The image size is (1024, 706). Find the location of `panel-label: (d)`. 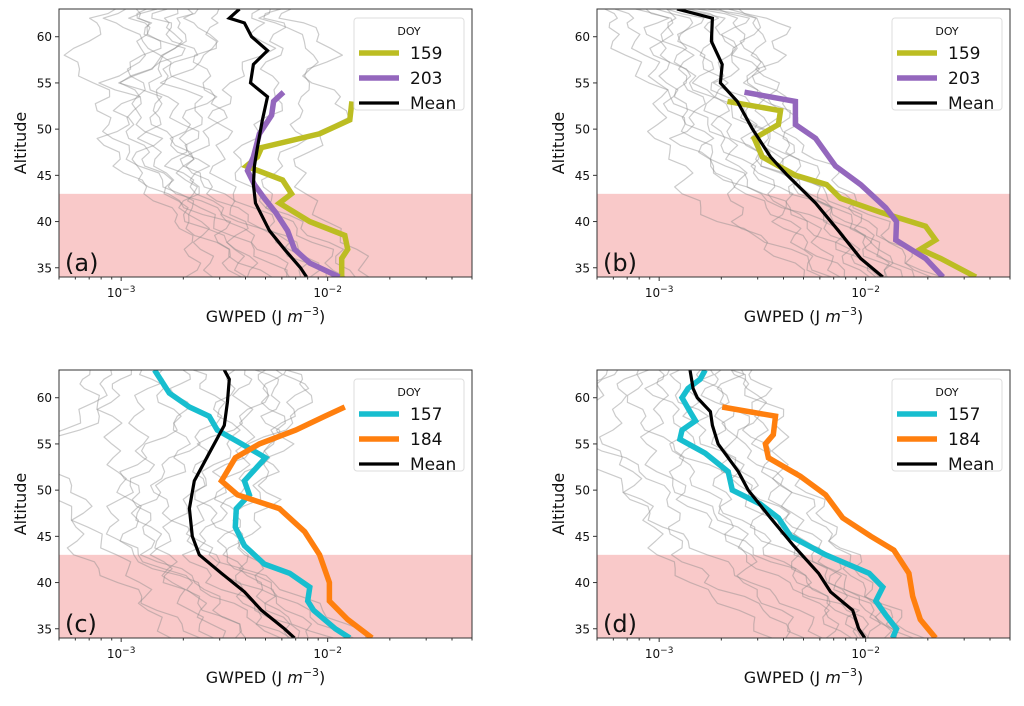

panel-label: (d) is located at coordinates (620, 624).